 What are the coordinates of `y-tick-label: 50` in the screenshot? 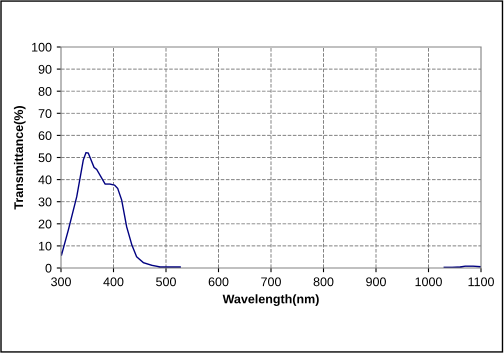 It's located at (45, 157).